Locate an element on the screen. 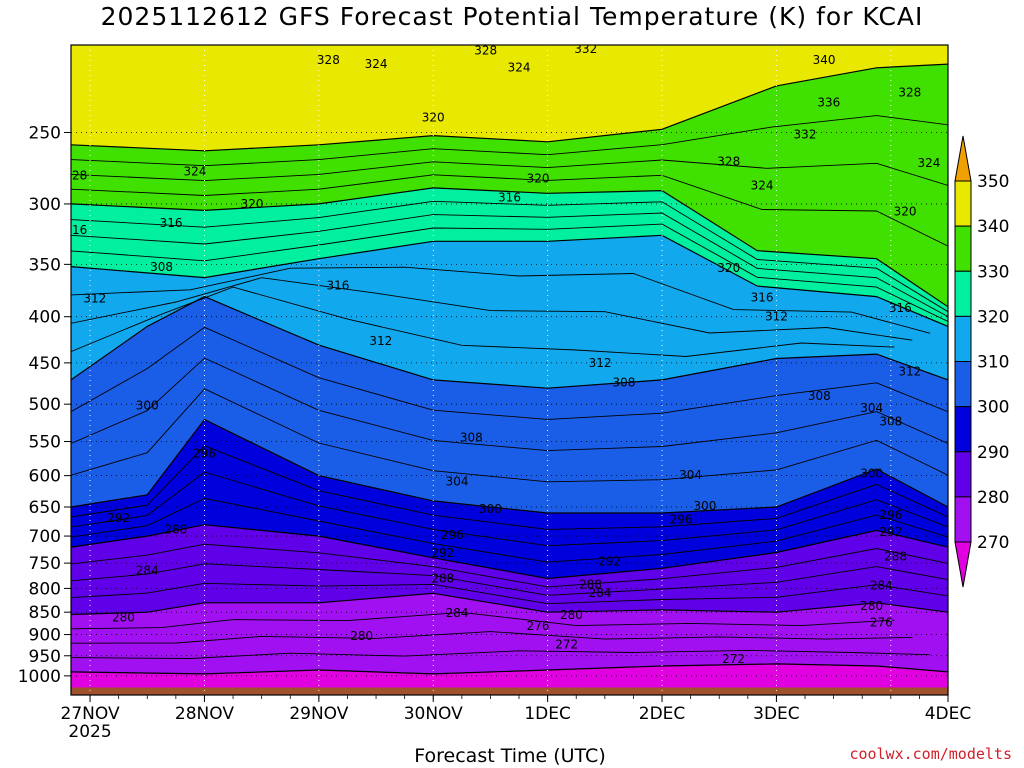 The height and width of the screenshot is (768, 1024). ground-strip is located at coordinates (509, 691).